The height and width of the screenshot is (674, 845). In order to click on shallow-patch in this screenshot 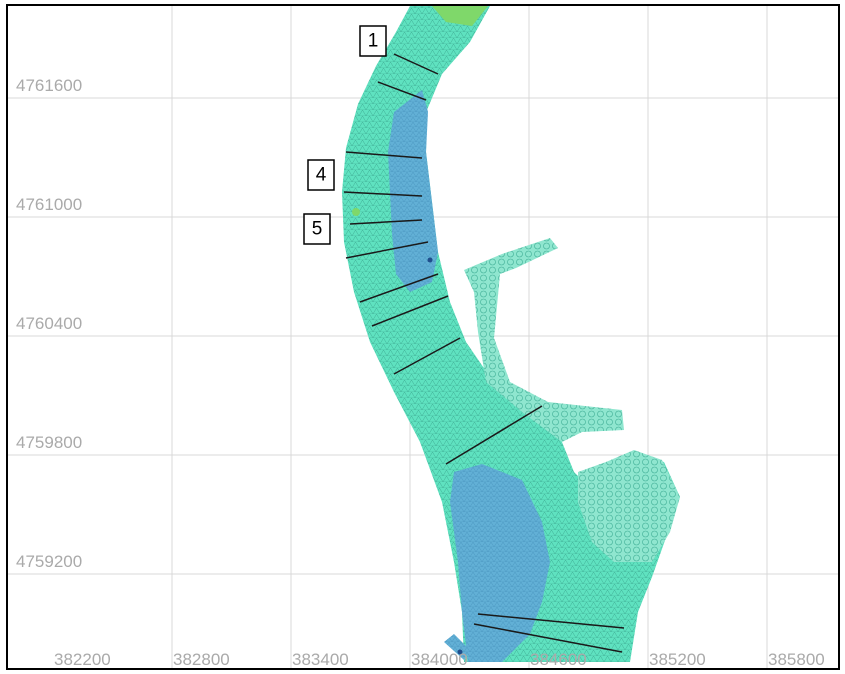, I will do `click(460, 16)`.